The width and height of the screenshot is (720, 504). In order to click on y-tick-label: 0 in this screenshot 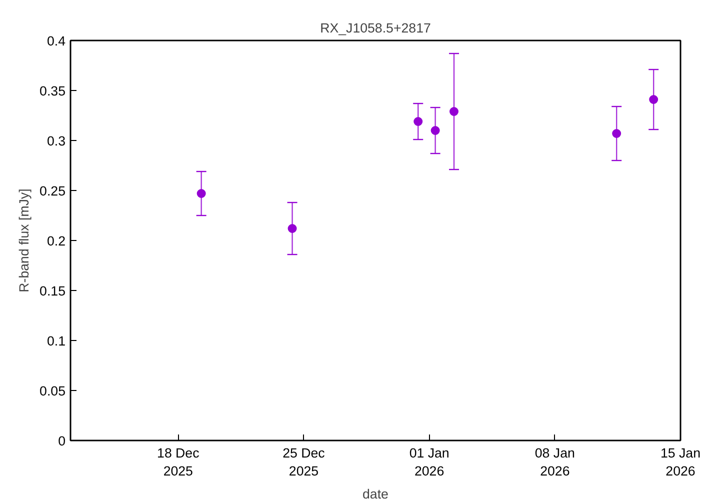, I will do `click(62, 441)`.